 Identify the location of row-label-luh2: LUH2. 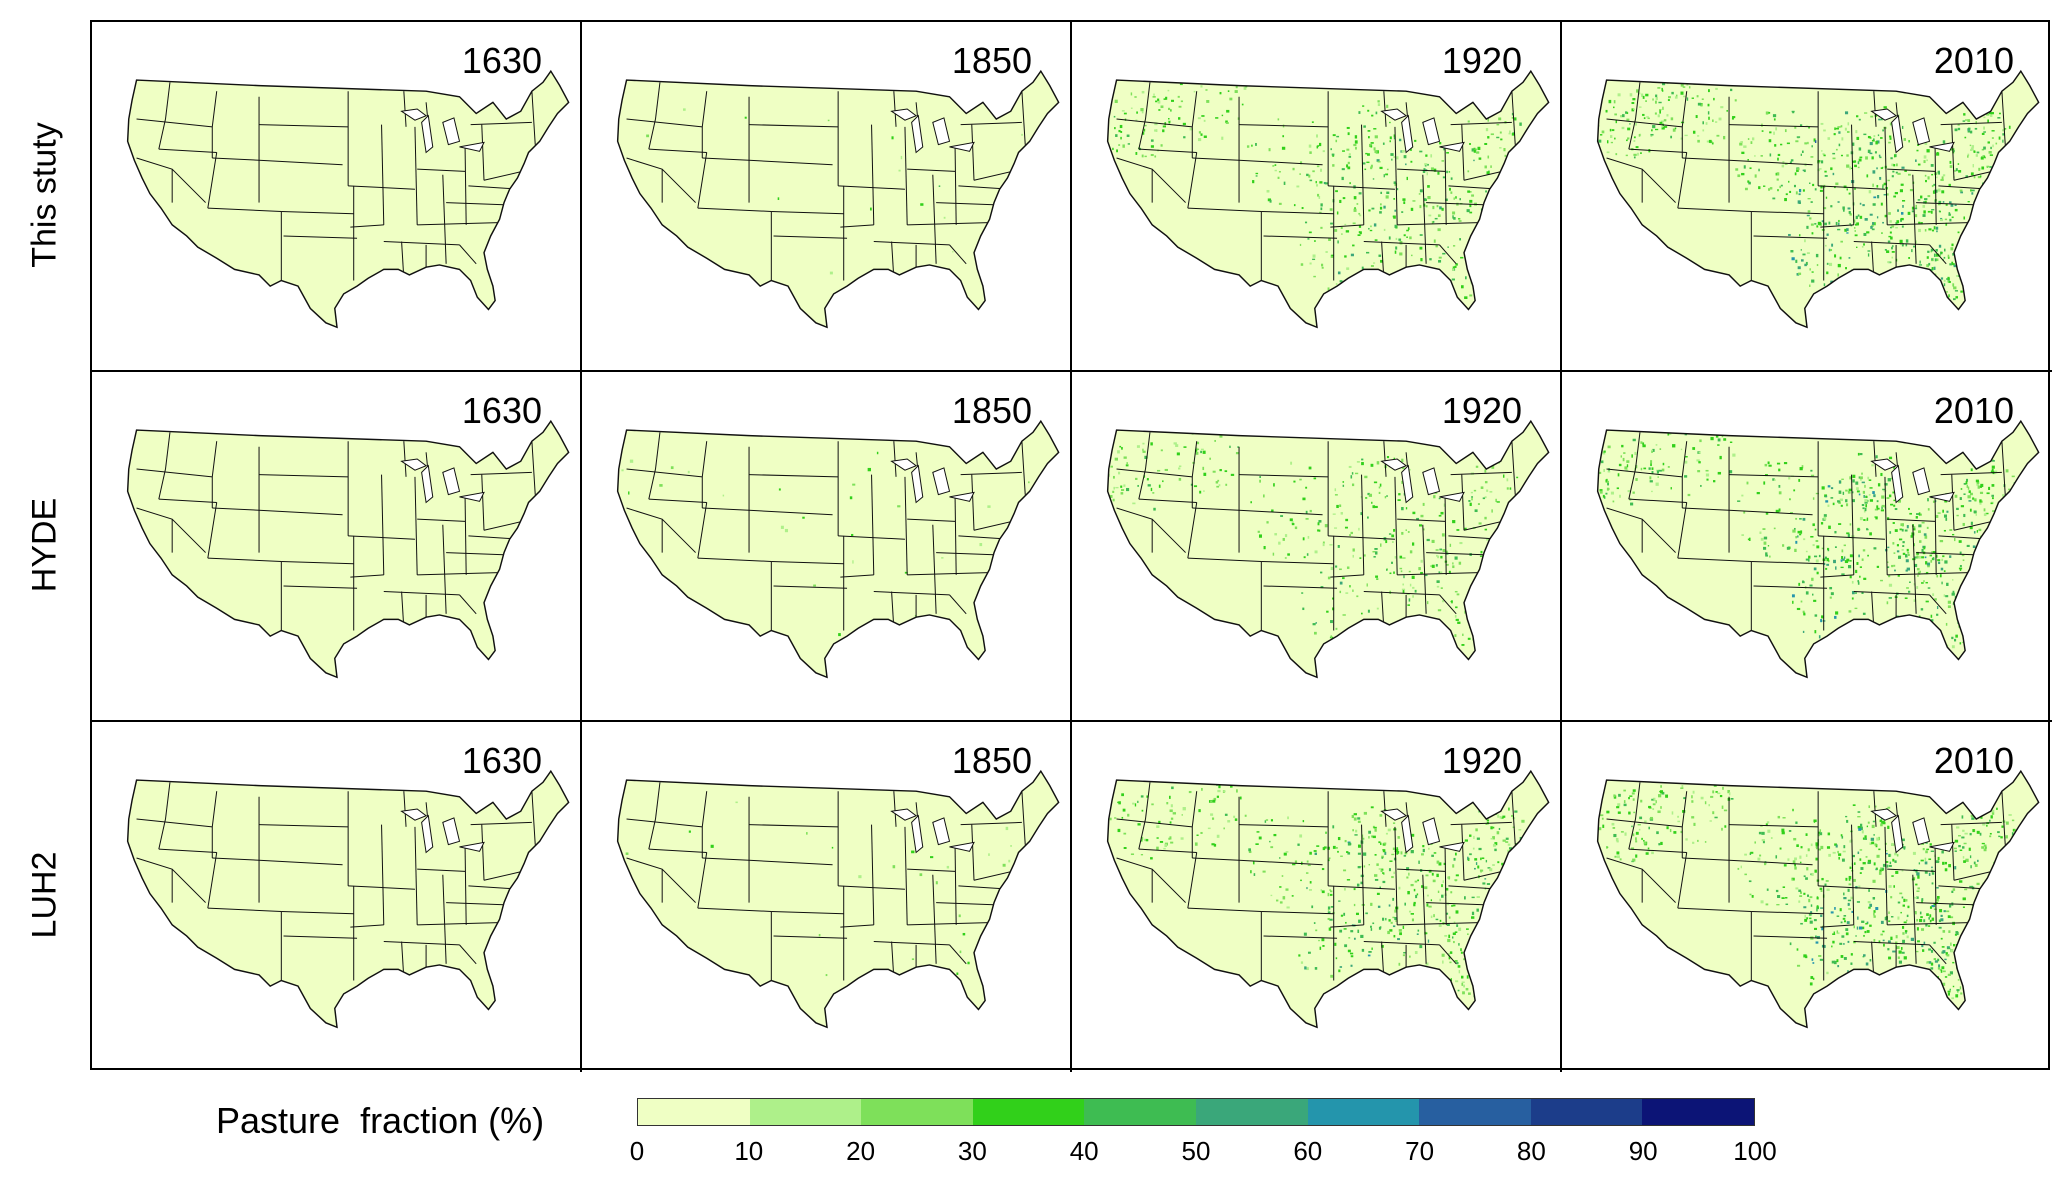
(44, 895).